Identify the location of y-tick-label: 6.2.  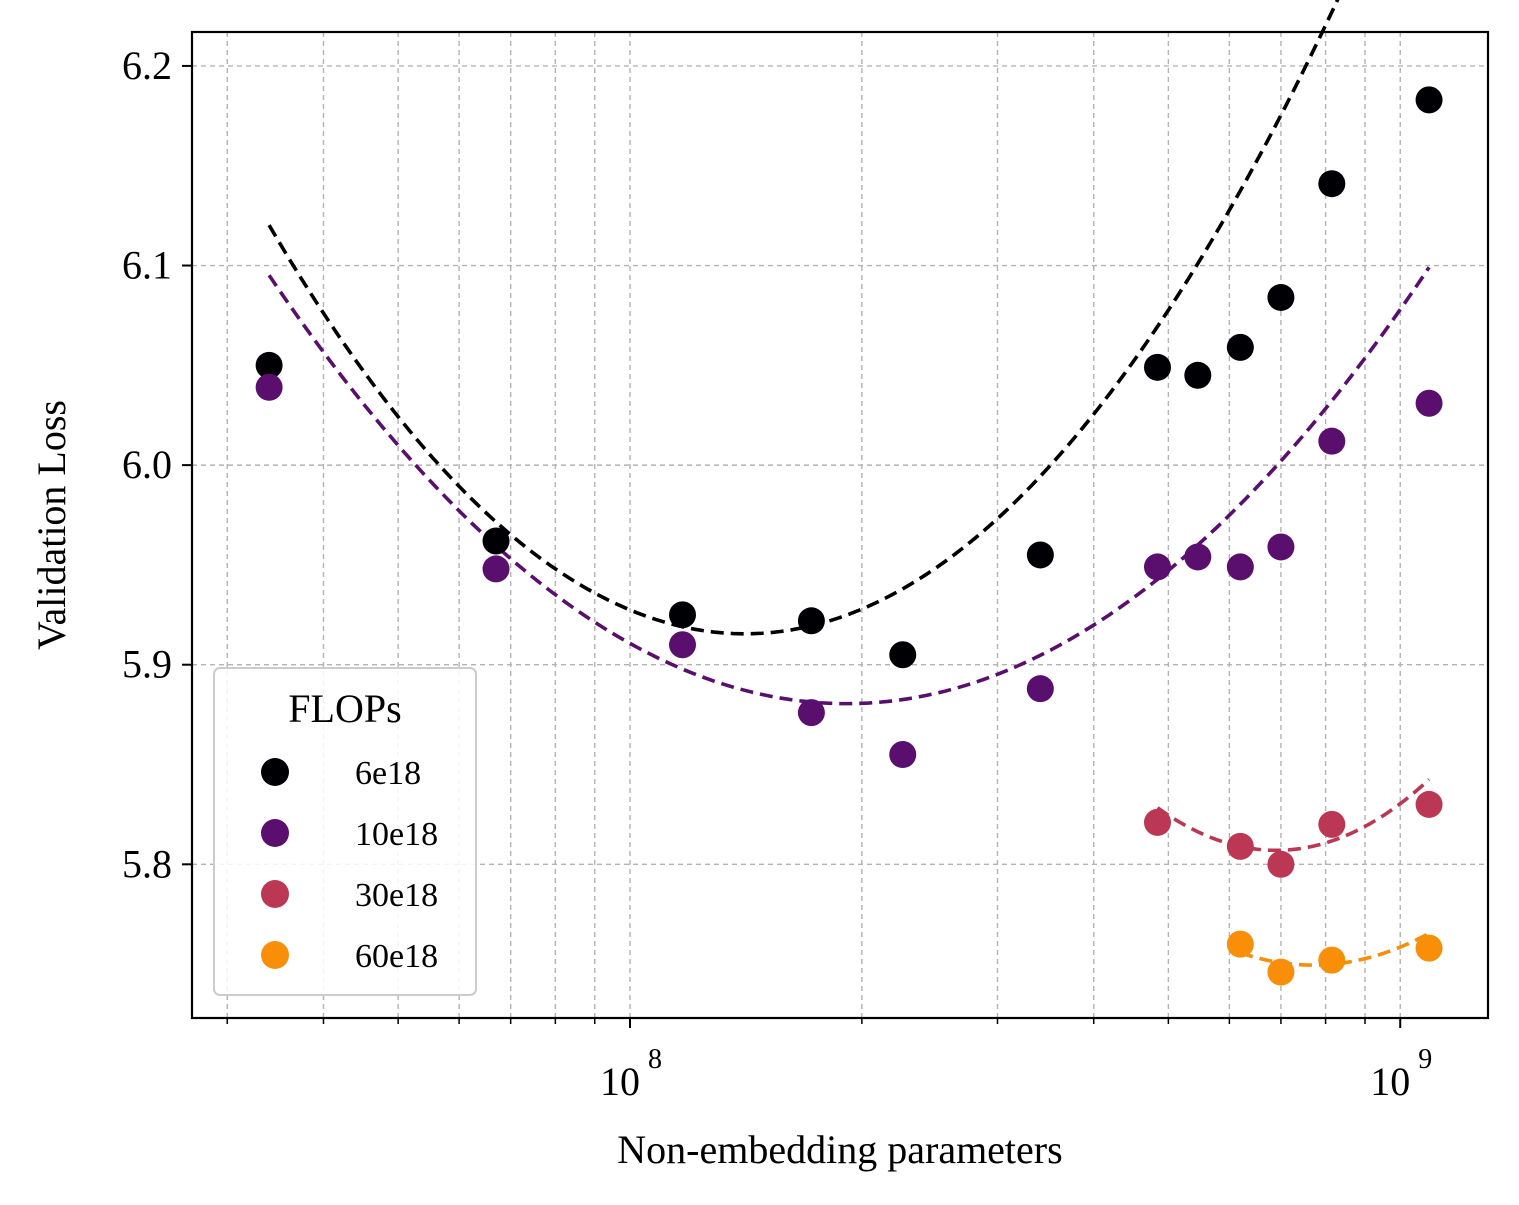
(147, 65).